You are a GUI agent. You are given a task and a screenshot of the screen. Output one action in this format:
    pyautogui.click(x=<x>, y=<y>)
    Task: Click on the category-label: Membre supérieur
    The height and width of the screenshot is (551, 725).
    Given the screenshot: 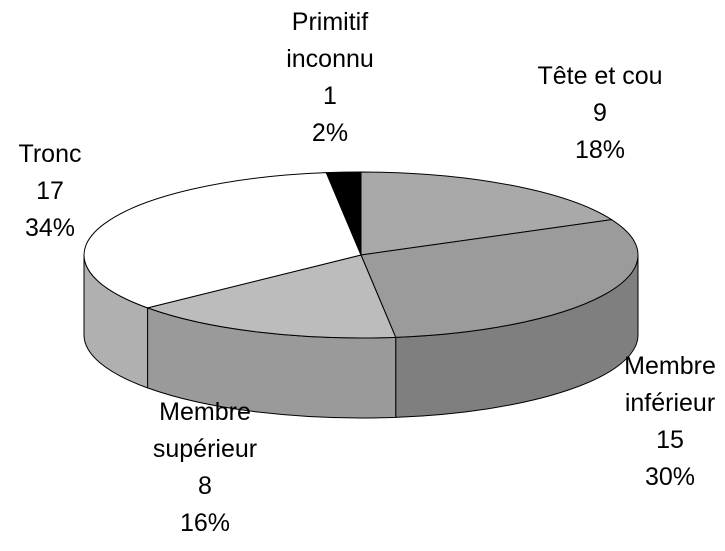 What is the action you would take?
    pyautogui.click(x=205, y=430)
    